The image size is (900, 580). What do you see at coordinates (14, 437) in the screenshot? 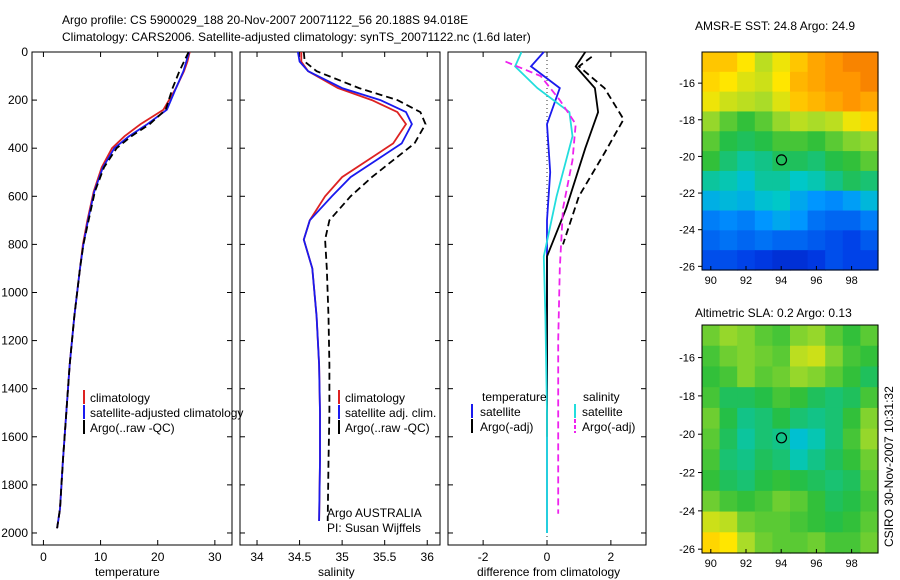
I see `y-tick-label: 1600` at bounding box center [14, 437].